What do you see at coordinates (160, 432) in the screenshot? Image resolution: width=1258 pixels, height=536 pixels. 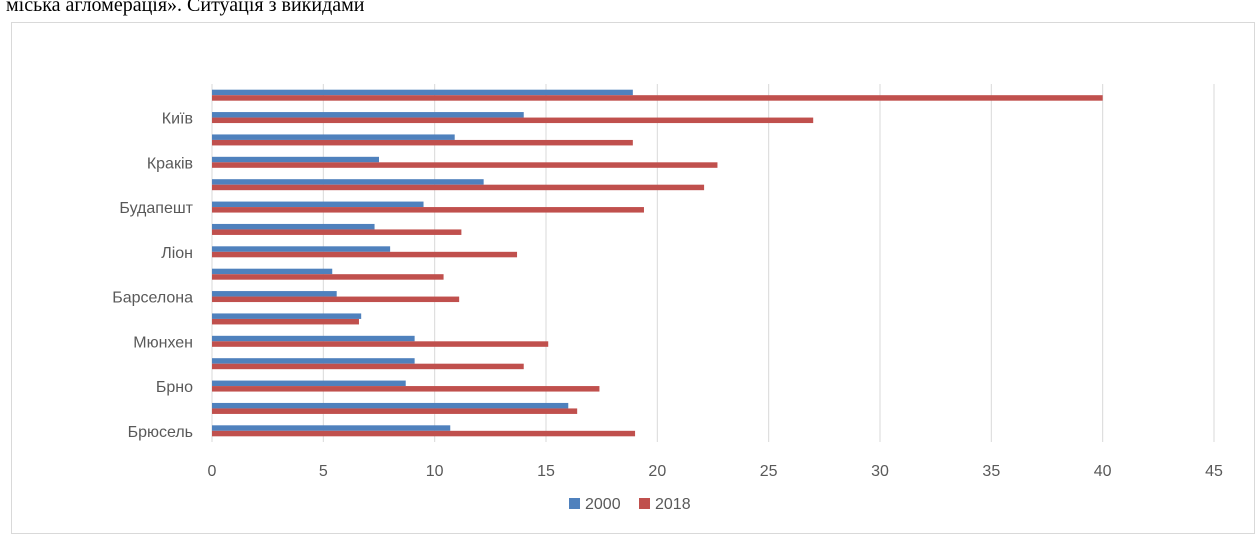 I see `category-label: Брюсель` at bounding box center [160, 432].